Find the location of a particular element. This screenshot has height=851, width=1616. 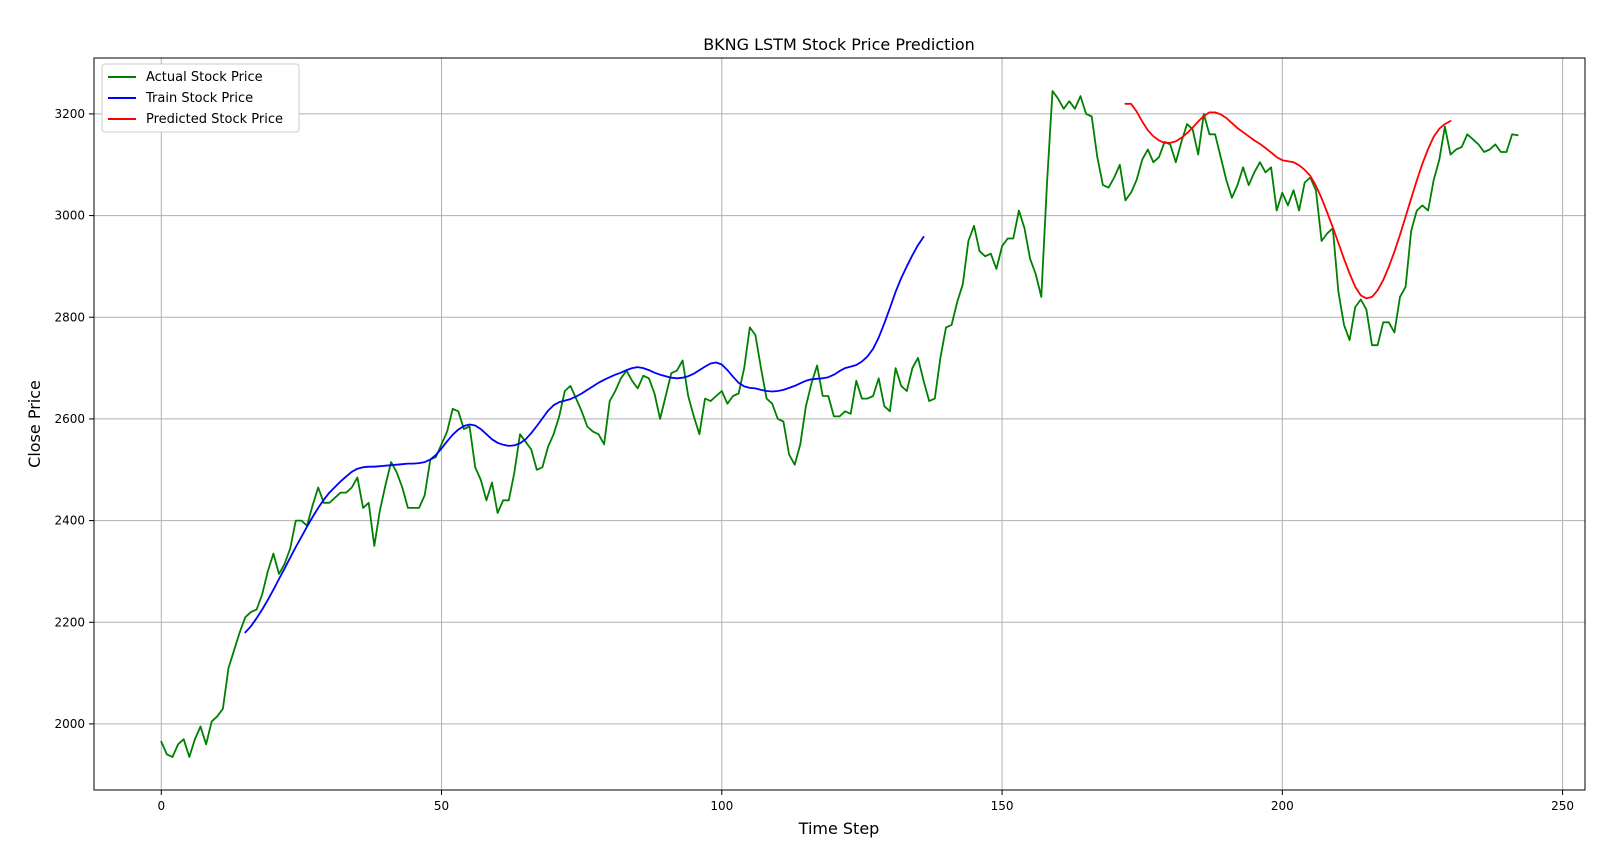

y-tick-label: 2200 is located at coordinates (69, 622).